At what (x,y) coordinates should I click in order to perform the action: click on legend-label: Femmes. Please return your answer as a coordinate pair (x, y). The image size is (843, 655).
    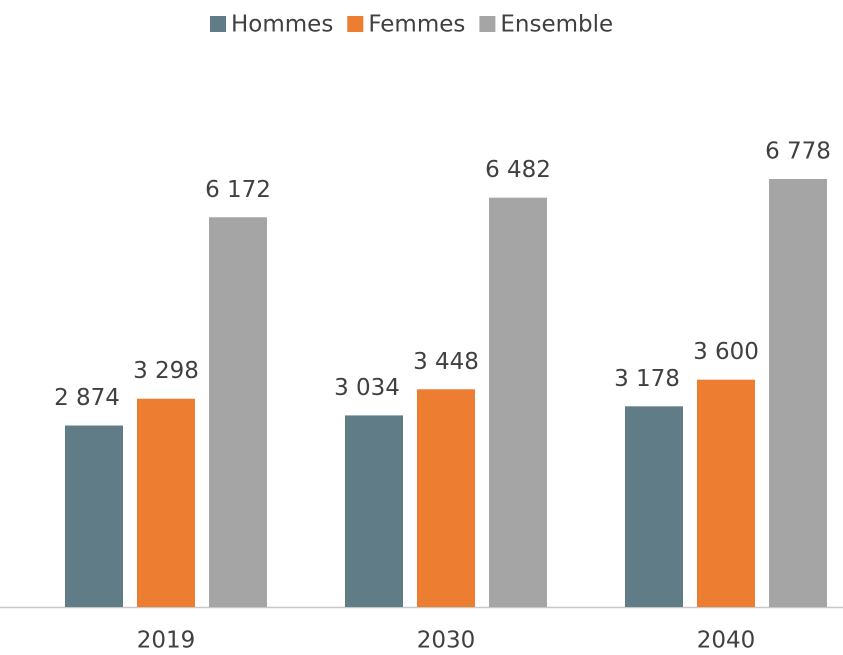
    Looking at the image, I should click on (416, 25).